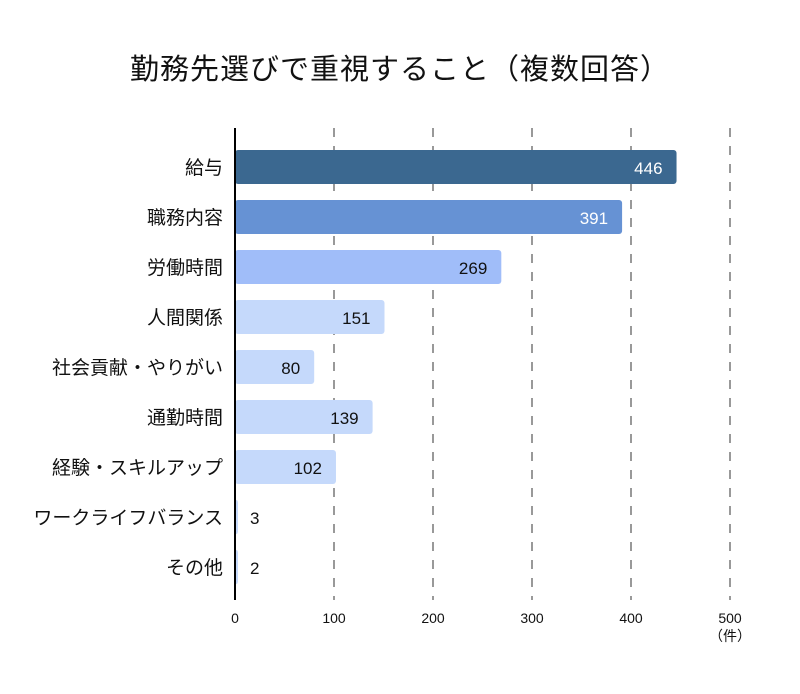  Describe the element at coordinates (137, 468) in the screenshot. I see `category-label: 経験・スキルアップ` at that location.